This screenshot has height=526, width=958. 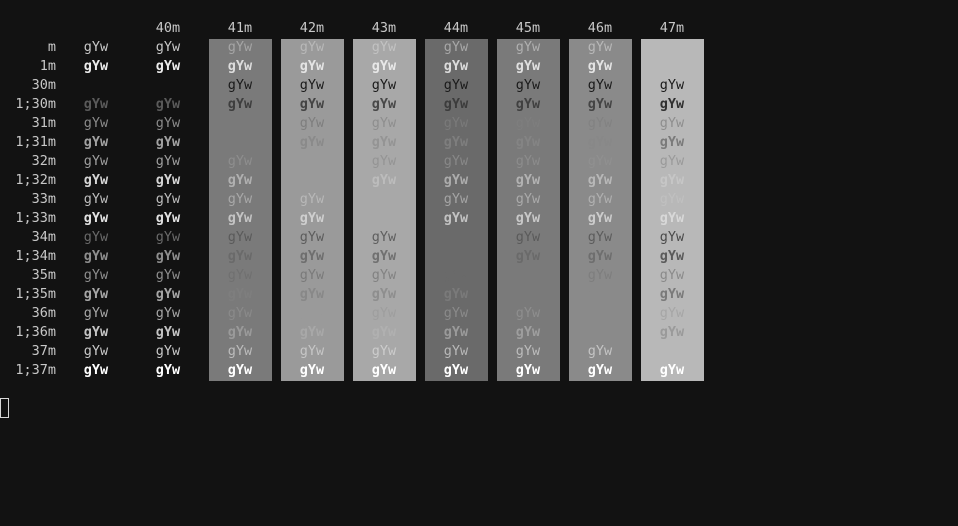 What do you see at coordinates (456, 28) in the screenshot?
I see `column-header: 44m` at bounding box center [456, 28].